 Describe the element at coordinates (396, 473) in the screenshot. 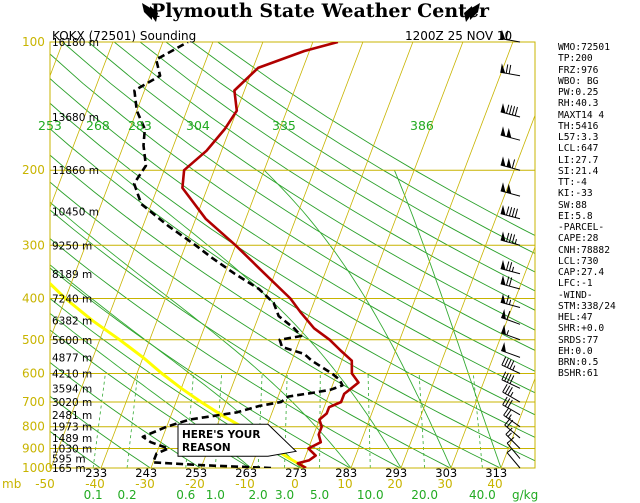

I see `theta-bottom-label: 293` at that location.